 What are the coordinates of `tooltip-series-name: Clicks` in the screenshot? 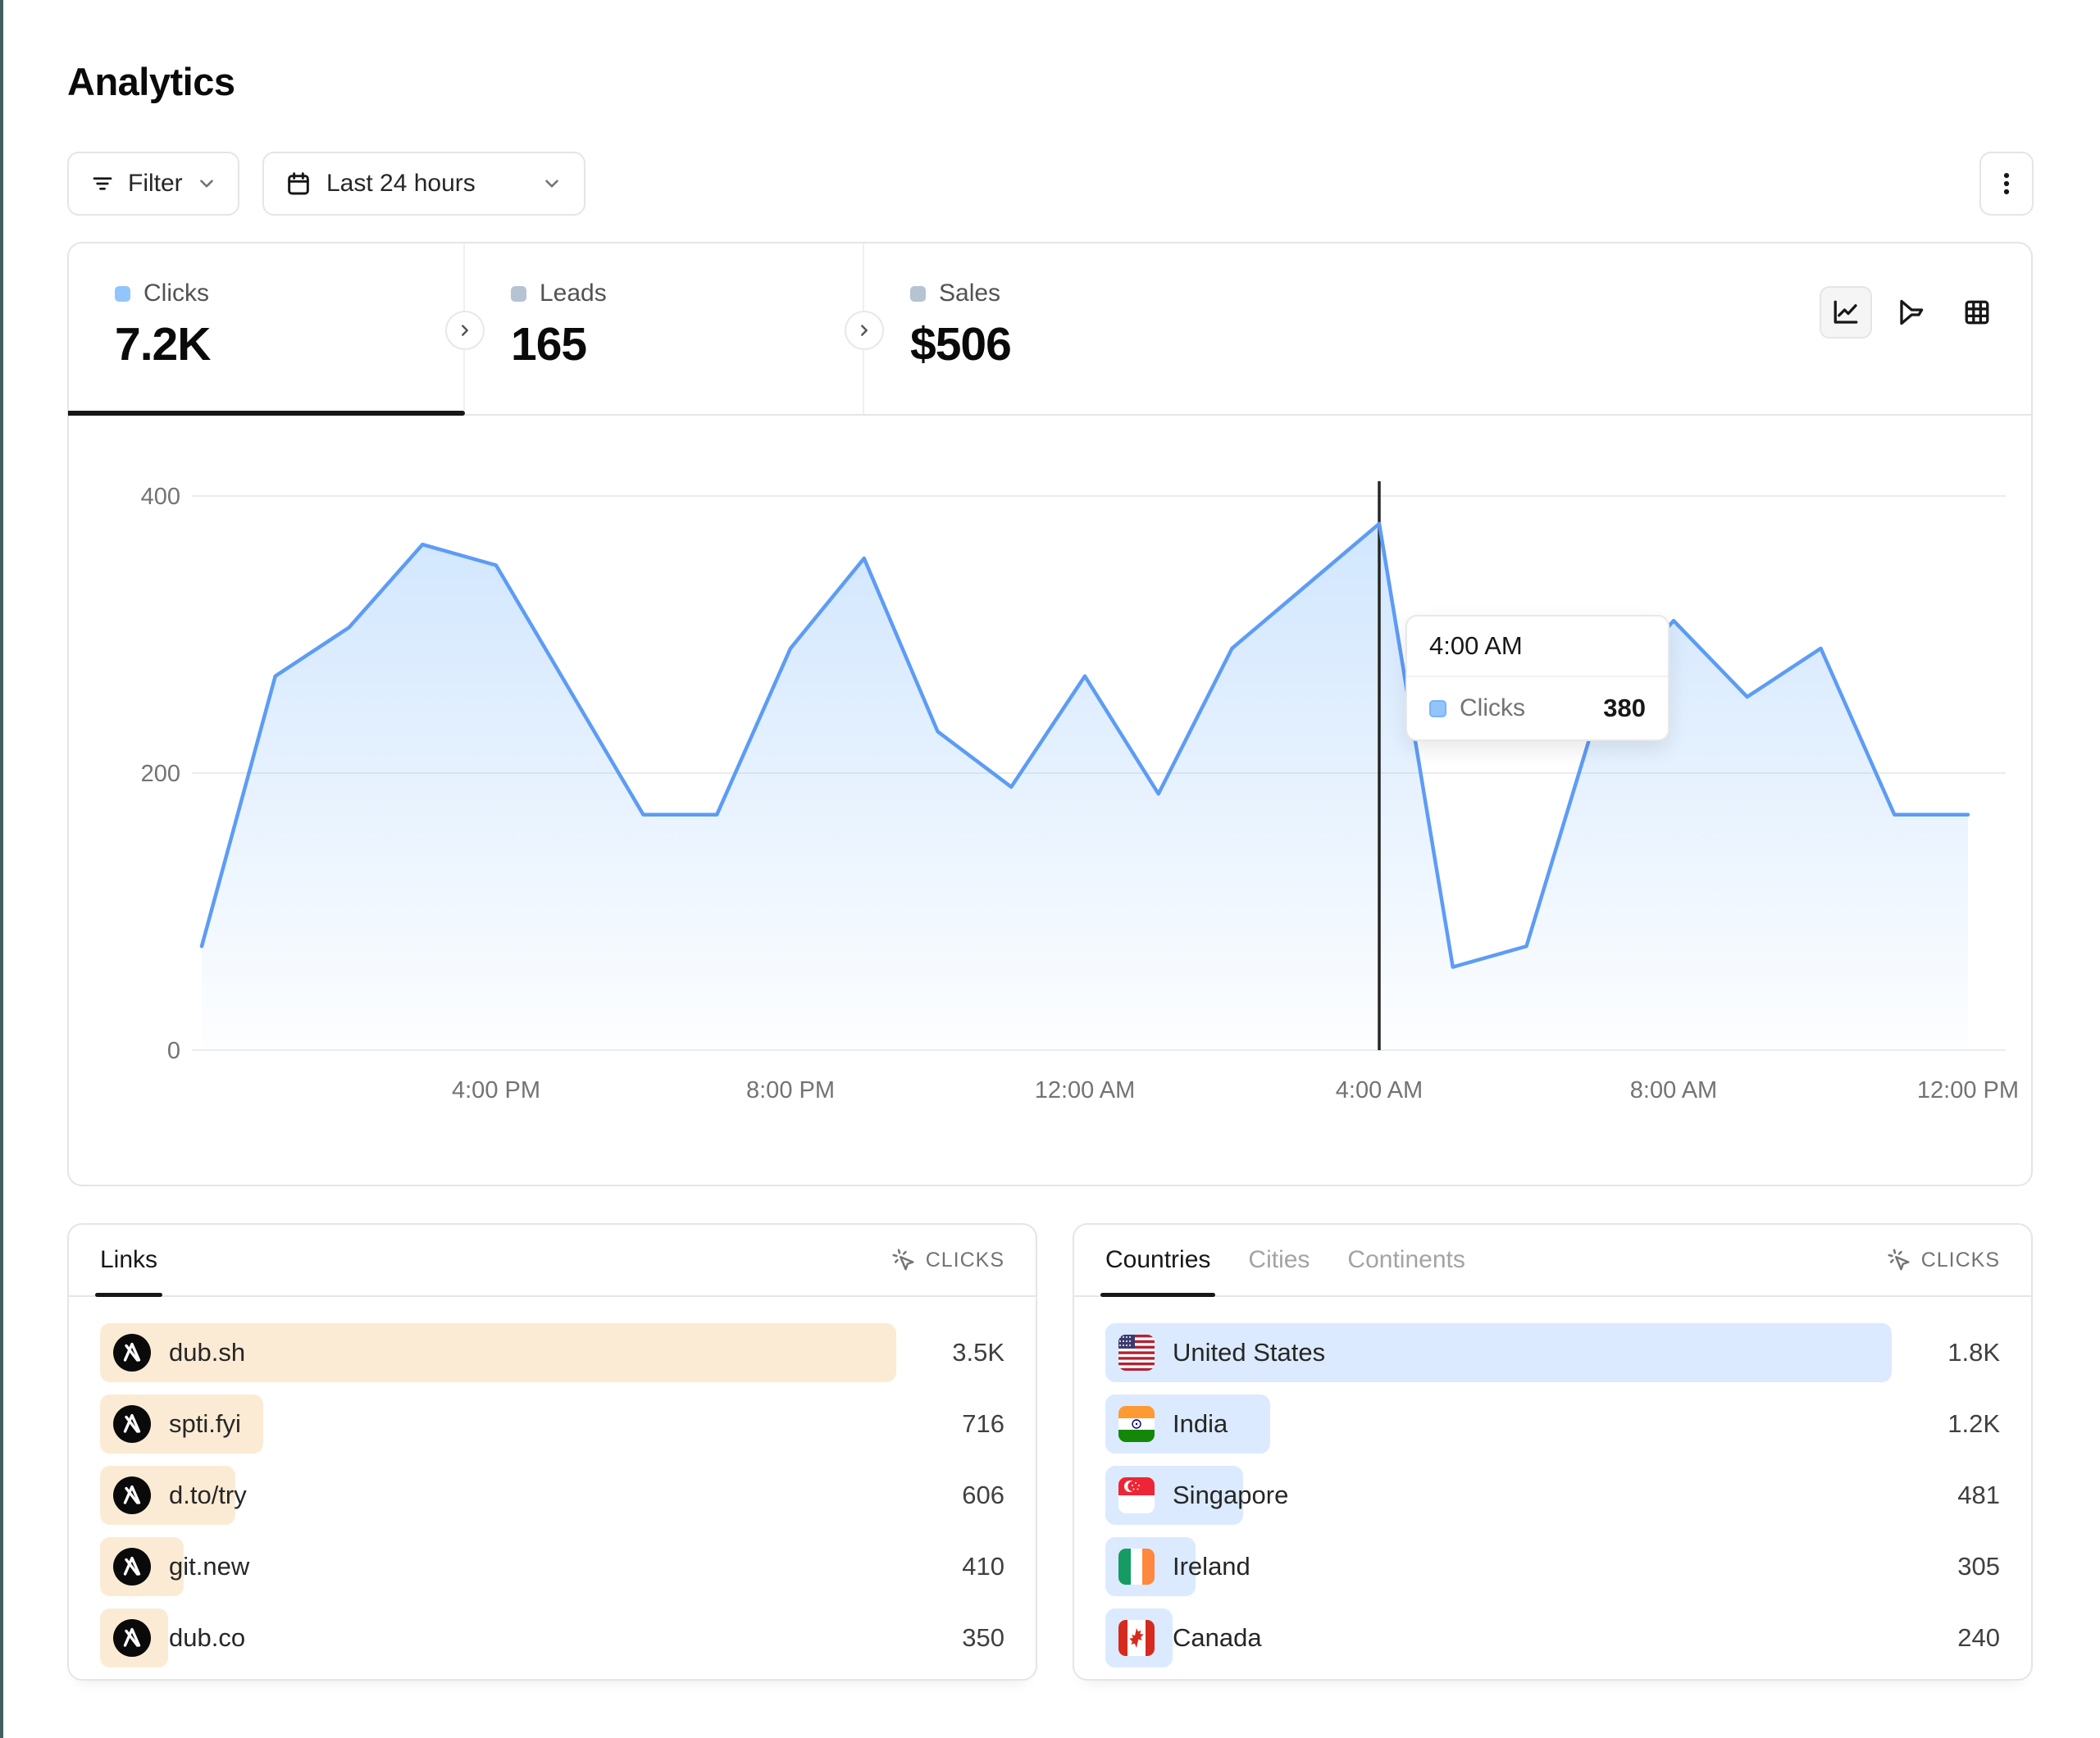 It's located at (1492, 707).